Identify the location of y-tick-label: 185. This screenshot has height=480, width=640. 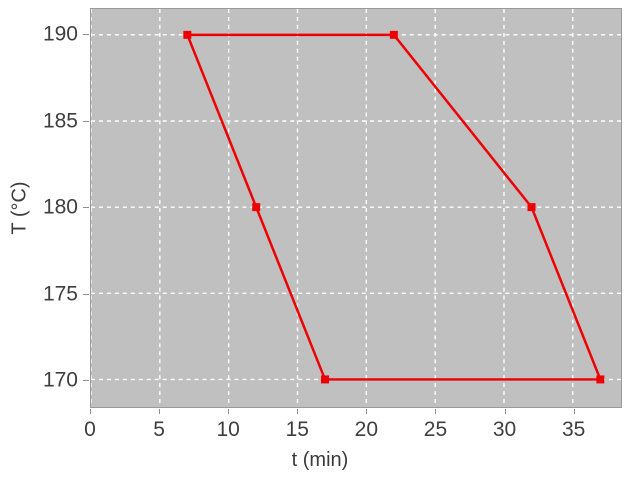
(60, 121).